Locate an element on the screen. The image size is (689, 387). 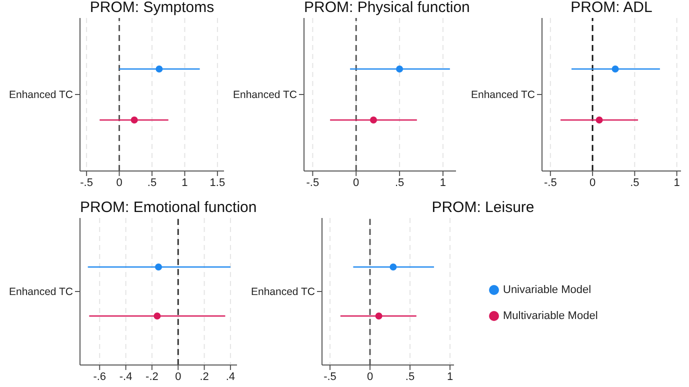
x-tick-label: -.2 is located at coordinates (152, 376).